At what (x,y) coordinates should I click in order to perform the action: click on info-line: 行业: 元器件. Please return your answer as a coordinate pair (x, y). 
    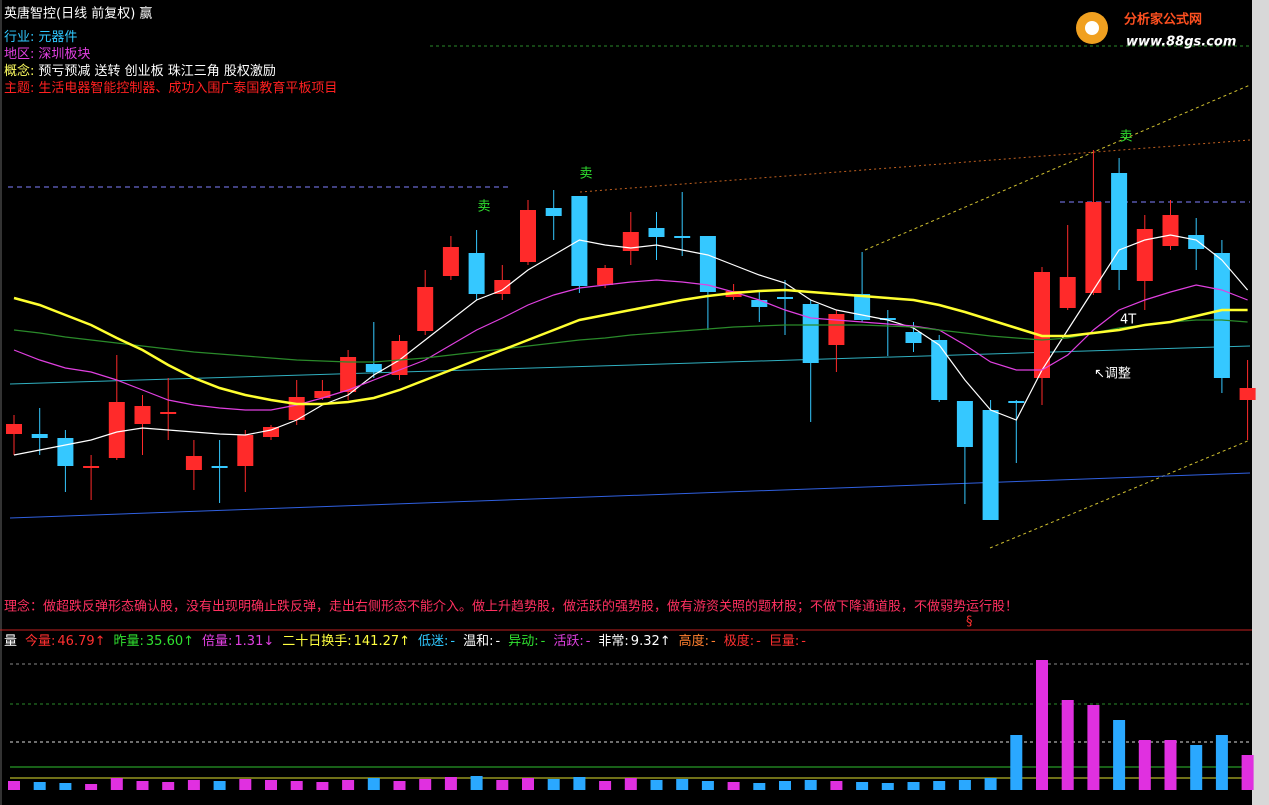
    Looking at the image, I should click on (40, 37).